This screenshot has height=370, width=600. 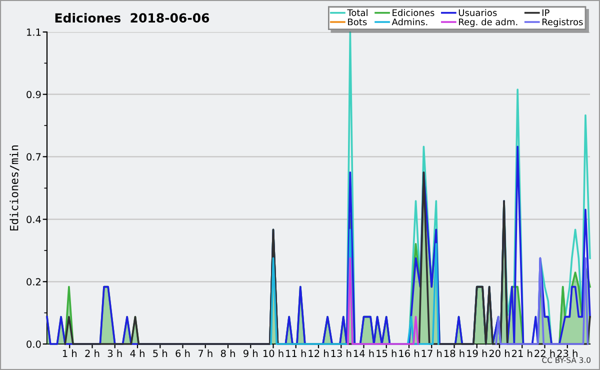 What do you see at coordinates (357, 12) in the screenshot?
I see `legend-label: Total` at bounding box center [357, 12].